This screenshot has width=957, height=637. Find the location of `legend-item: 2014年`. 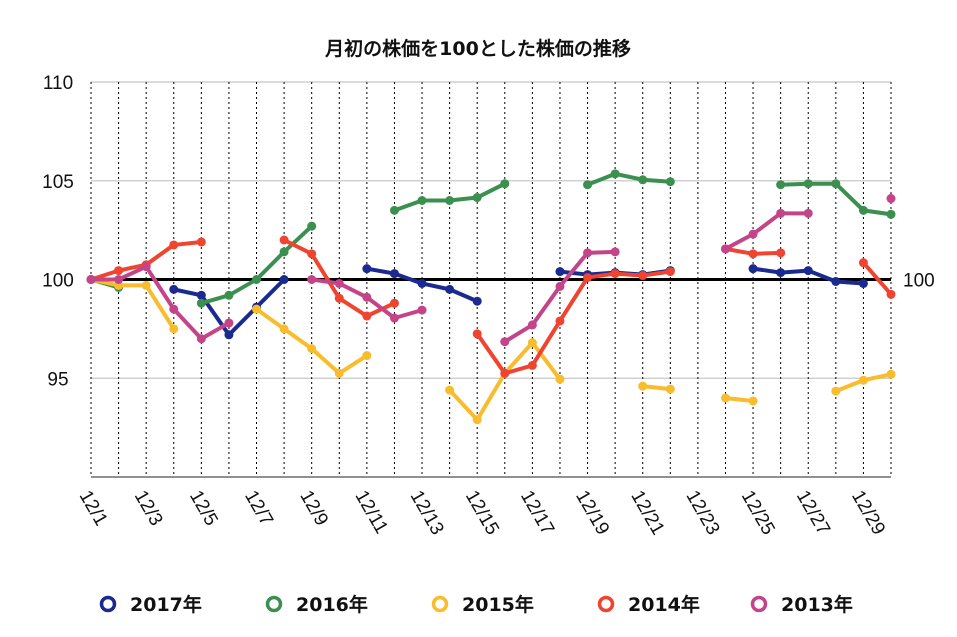

legend-item: 2014年 is located at coordinates (648, 604).